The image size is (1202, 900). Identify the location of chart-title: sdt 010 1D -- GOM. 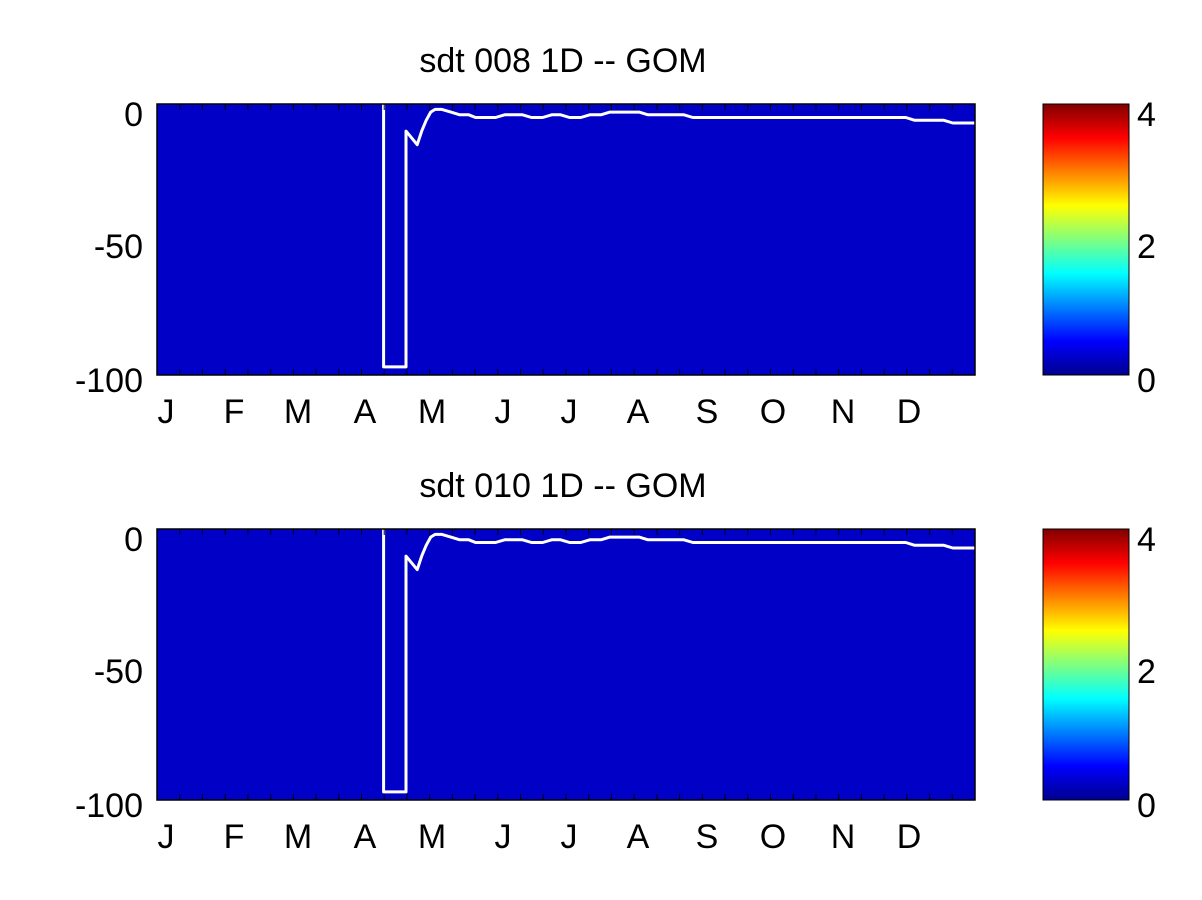
(562, 486).